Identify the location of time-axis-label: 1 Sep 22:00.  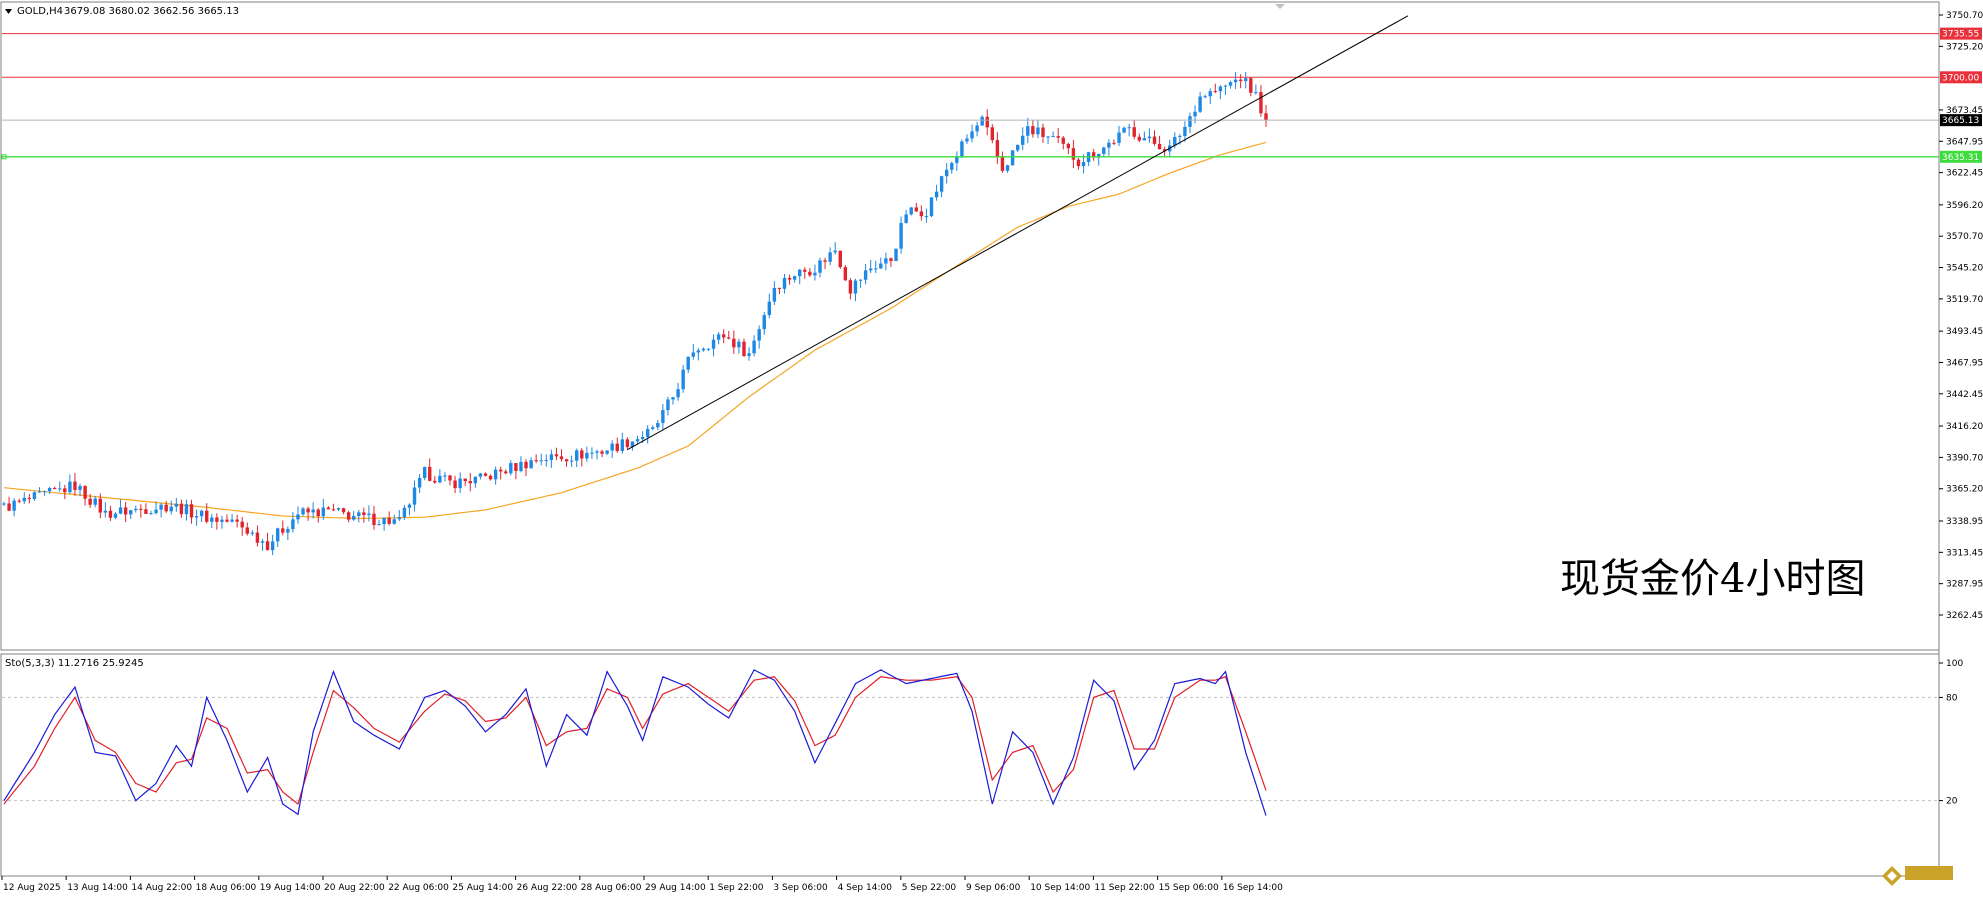
(736, 888).